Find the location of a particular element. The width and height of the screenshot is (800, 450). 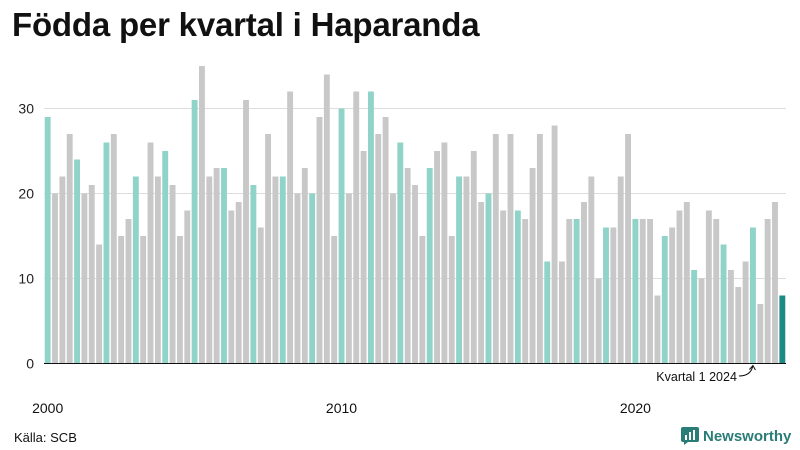

brand-name: Newsworthy is located at coordinates (747, 436).